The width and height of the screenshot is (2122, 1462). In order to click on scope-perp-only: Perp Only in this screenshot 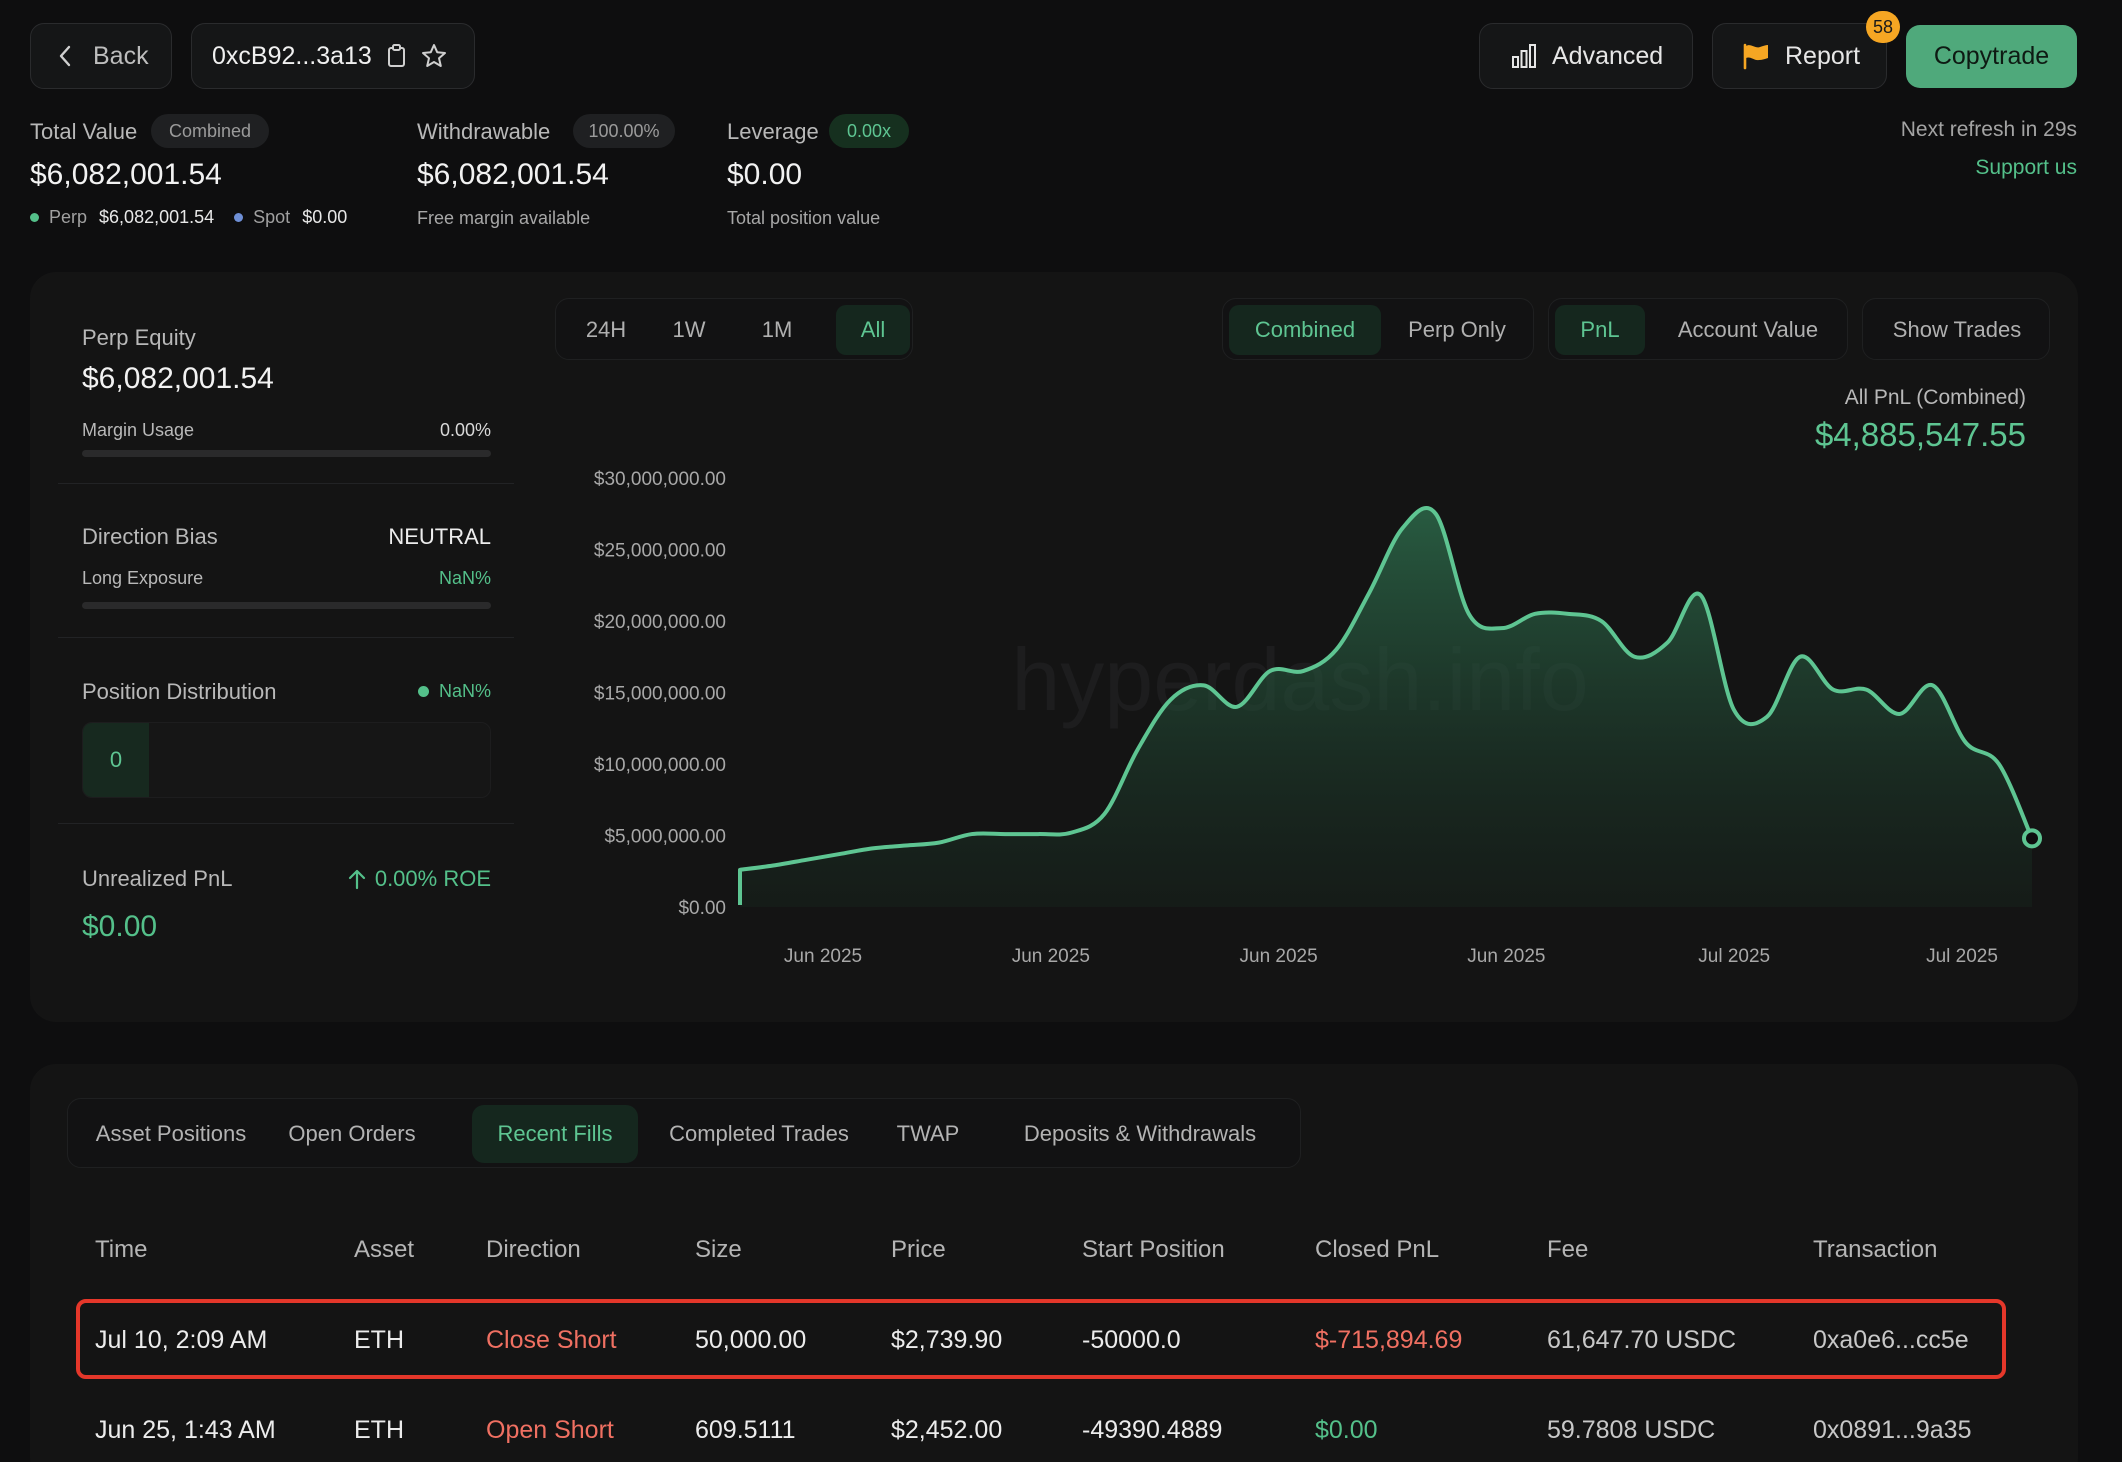, I will do `click(1457, 329)`.